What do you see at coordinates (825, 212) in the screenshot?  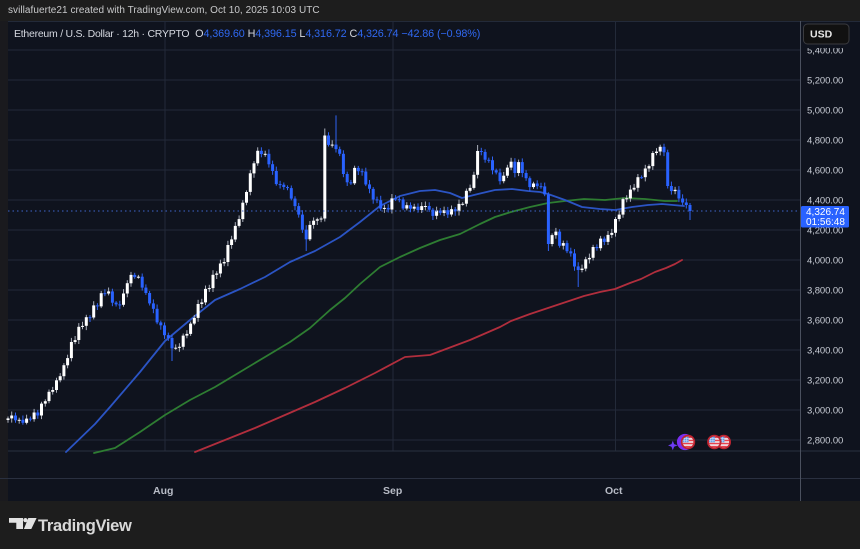 I see `svg-text: 4,326.74` at bounding box center [825, 212].